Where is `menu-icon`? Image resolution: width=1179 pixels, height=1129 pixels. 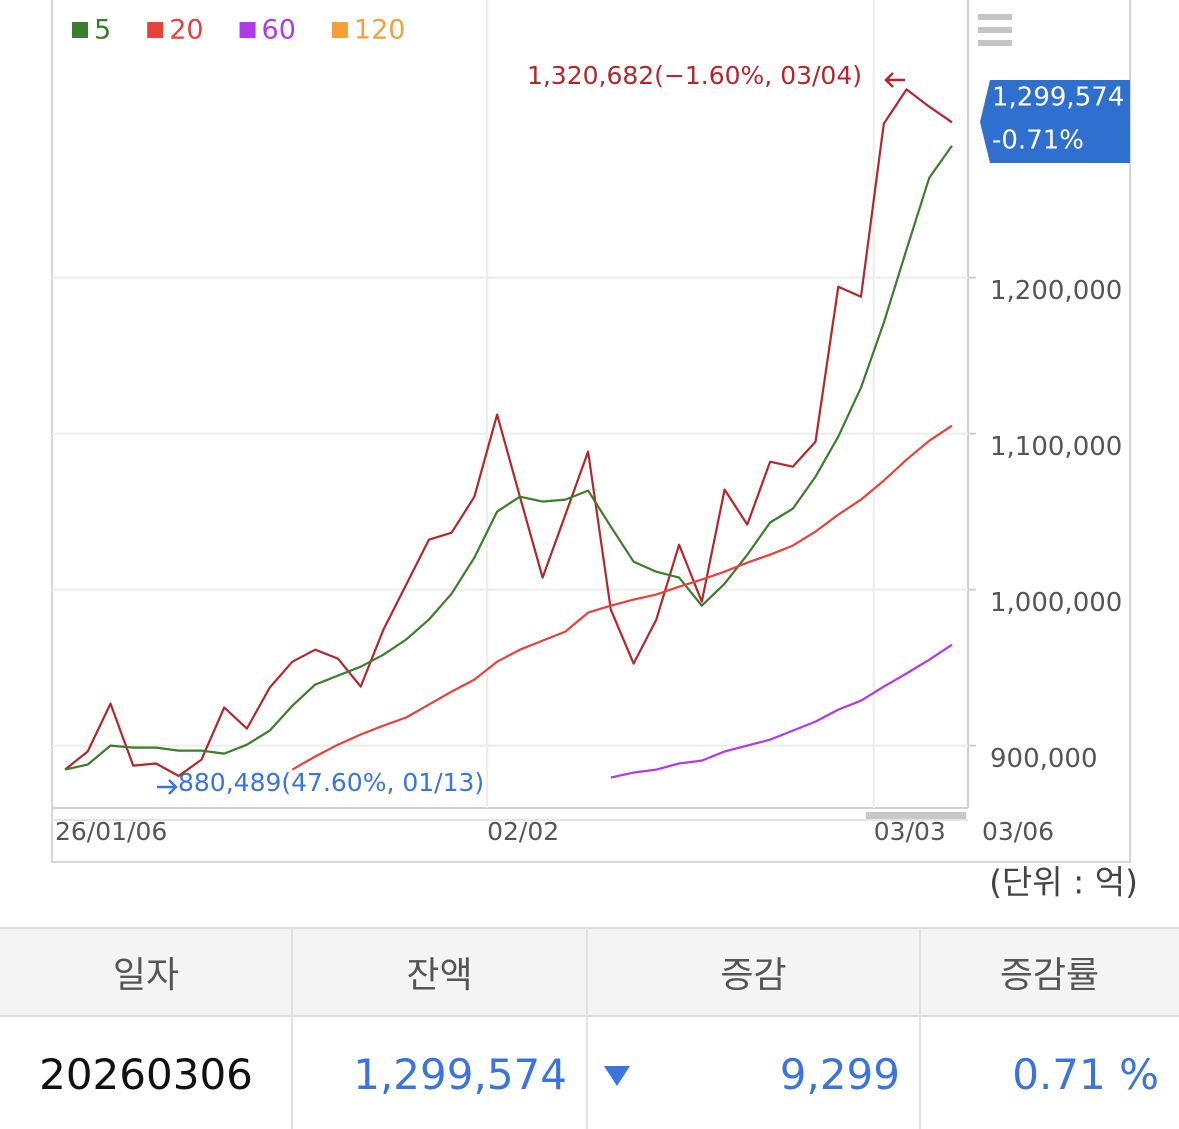
menu-icon is located at coordinates (995, 30).